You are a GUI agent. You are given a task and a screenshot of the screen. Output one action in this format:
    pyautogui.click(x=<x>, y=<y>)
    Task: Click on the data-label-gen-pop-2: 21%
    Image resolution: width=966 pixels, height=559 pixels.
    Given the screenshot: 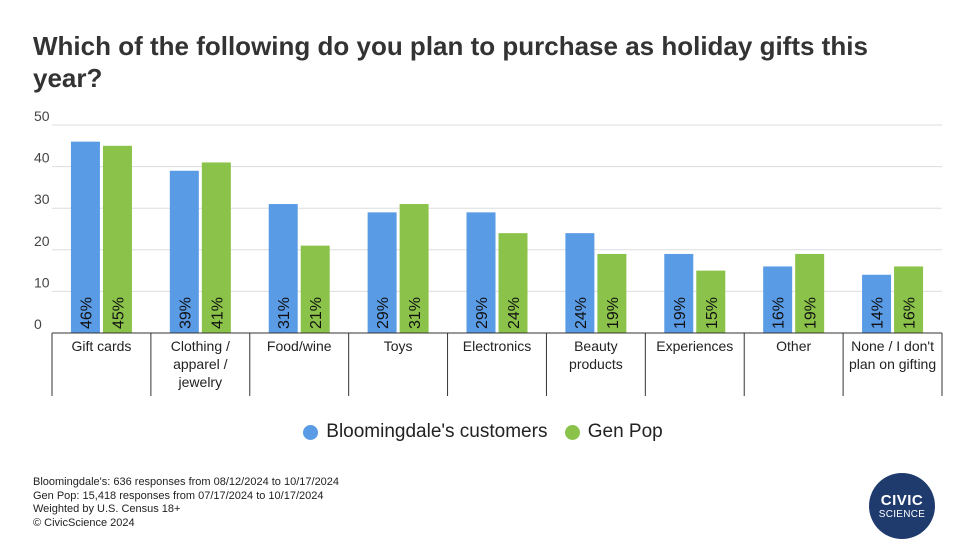 What is the action you would take?
    pyautogui.click(x=316, y=313)
    